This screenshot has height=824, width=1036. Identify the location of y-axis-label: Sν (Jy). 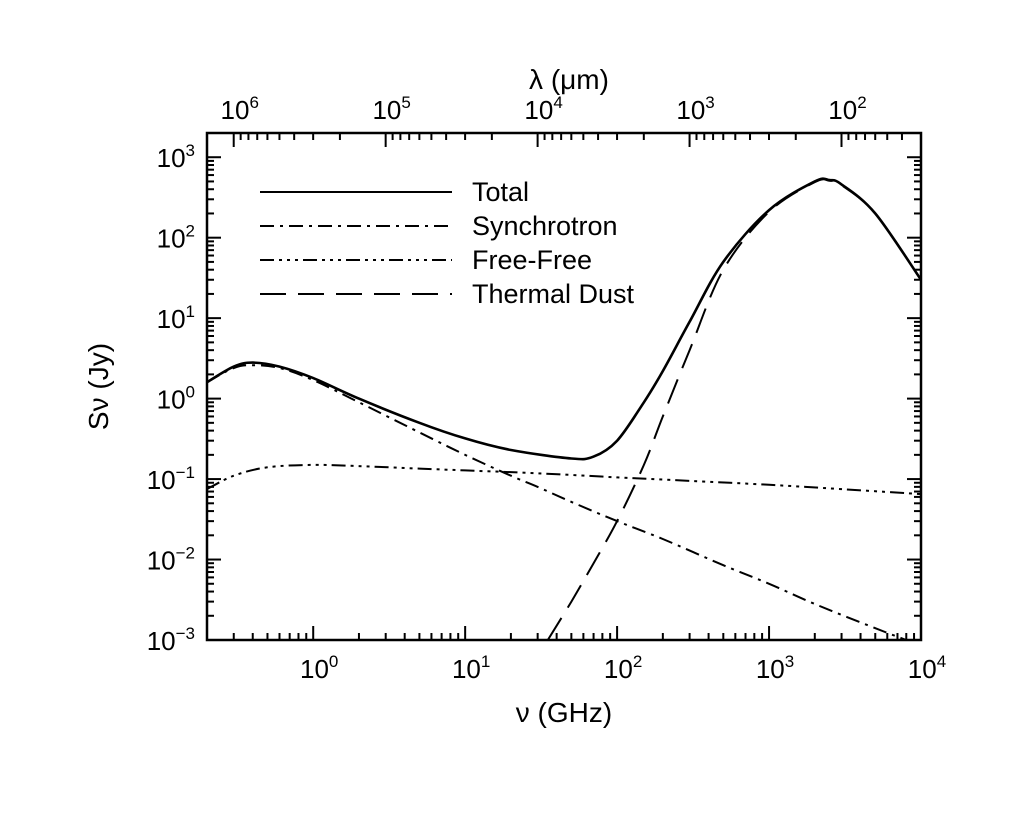
(98, 386).